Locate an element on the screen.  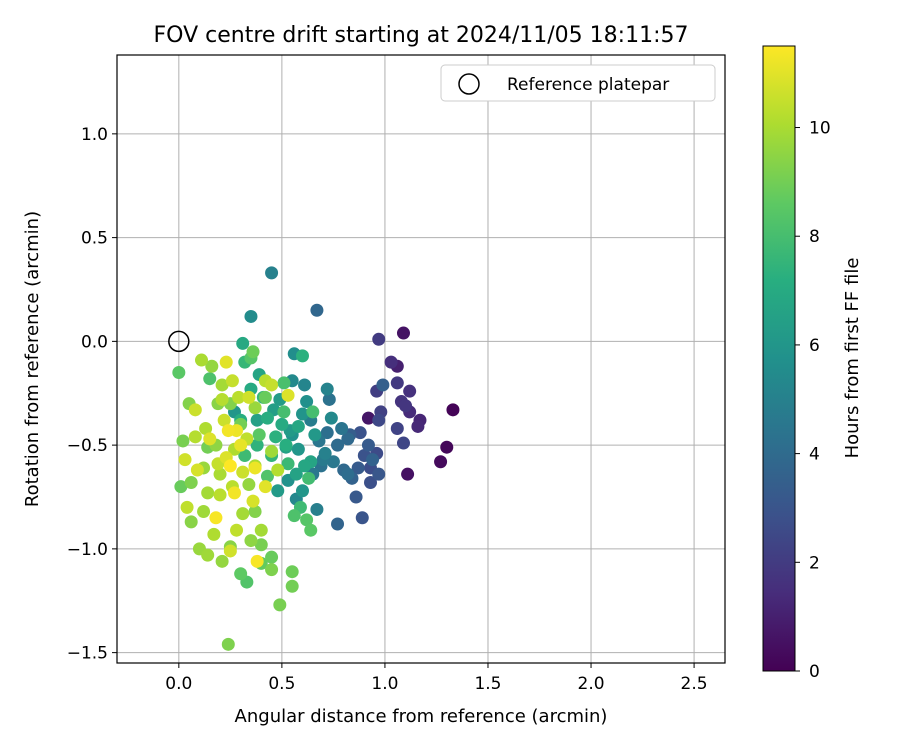
legend: Reference platepar is located at coordinates (578, 83).